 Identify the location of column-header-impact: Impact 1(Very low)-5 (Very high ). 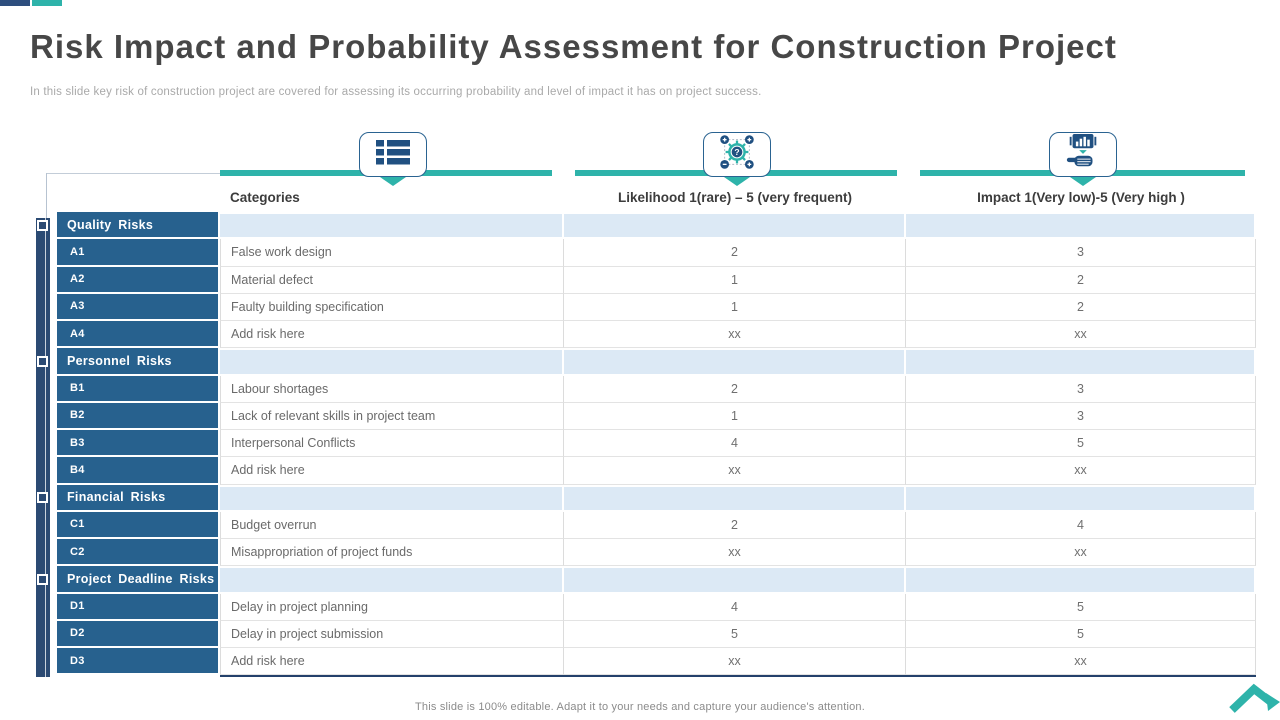
(1081, 197).